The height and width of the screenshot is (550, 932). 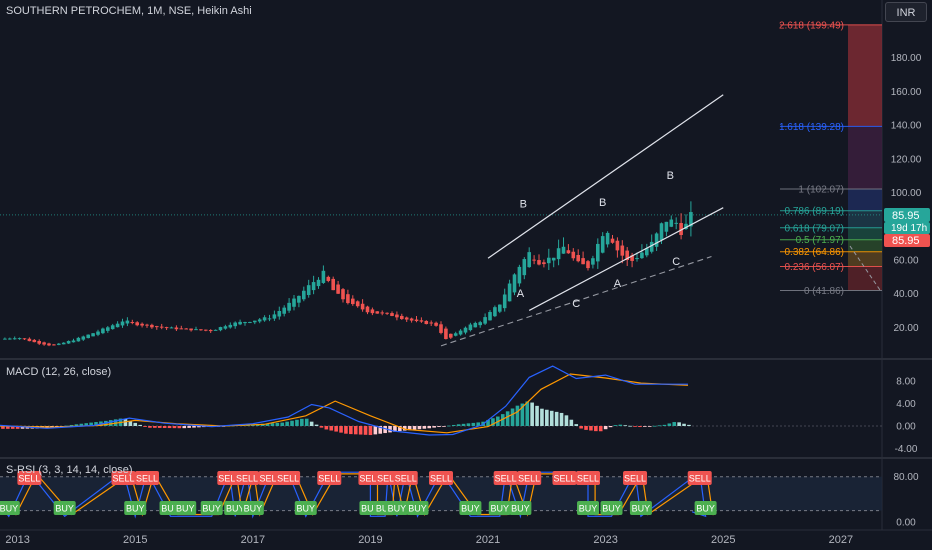 I want to click on fib-level-label: 0.786 (89.19), so click(x=815, y=211).